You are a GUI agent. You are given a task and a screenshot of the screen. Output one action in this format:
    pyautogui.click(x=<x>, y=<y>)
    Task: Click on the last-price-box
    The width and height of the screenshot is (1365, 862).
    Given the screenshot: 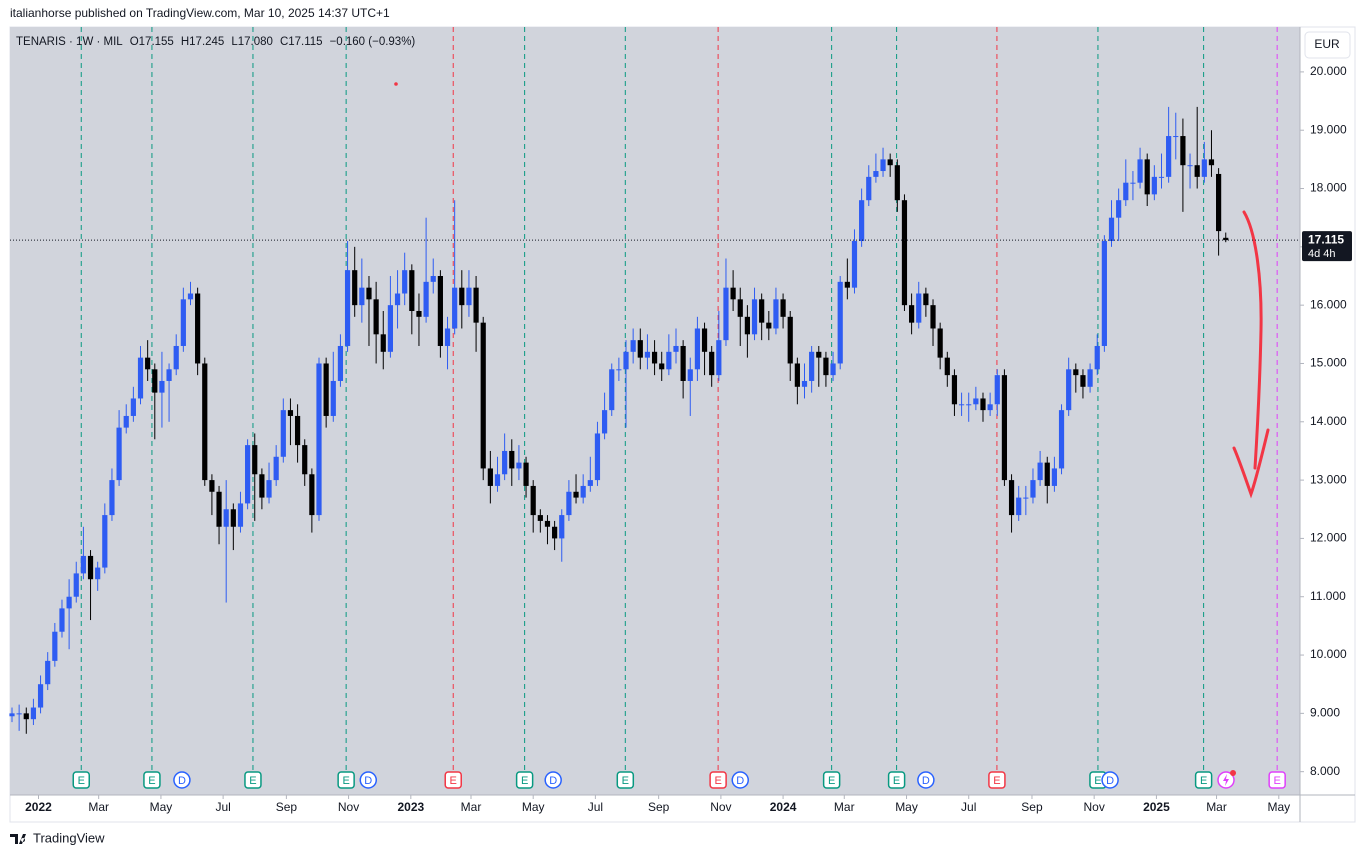 What is the action you would take?
    pyautogui.click(x=1327, y=246)
    